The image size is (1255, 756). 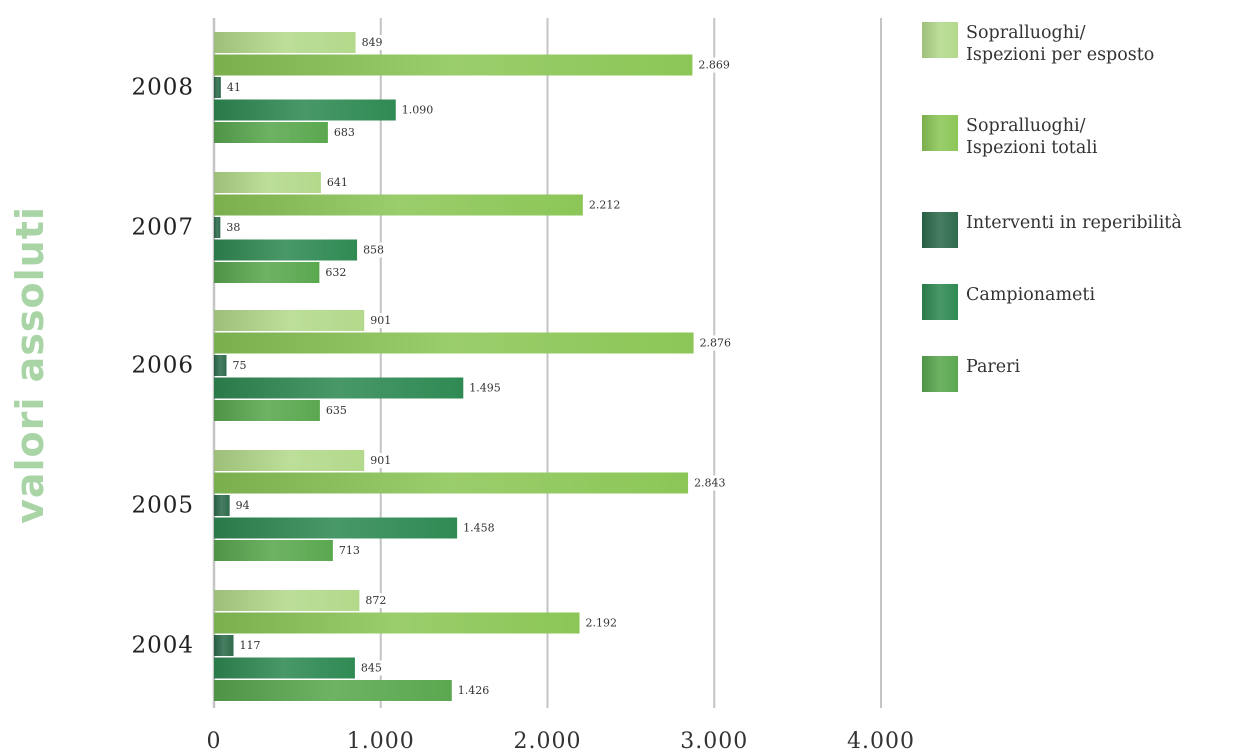 I want to click on data-label: 2.843, so click(x=710, y=483).